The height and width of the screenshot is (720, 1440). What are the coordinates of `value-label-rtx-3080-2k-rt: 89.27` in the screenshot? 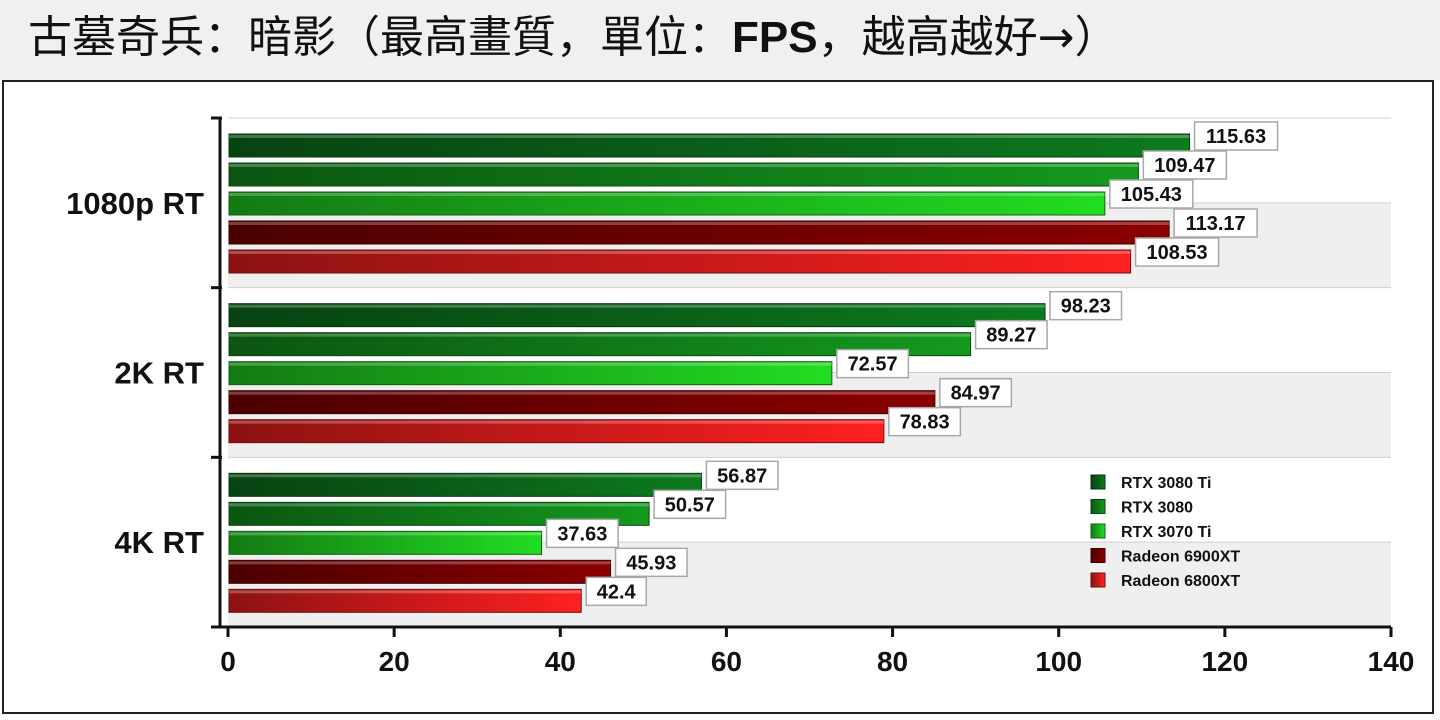 It's located at (1011, 336).